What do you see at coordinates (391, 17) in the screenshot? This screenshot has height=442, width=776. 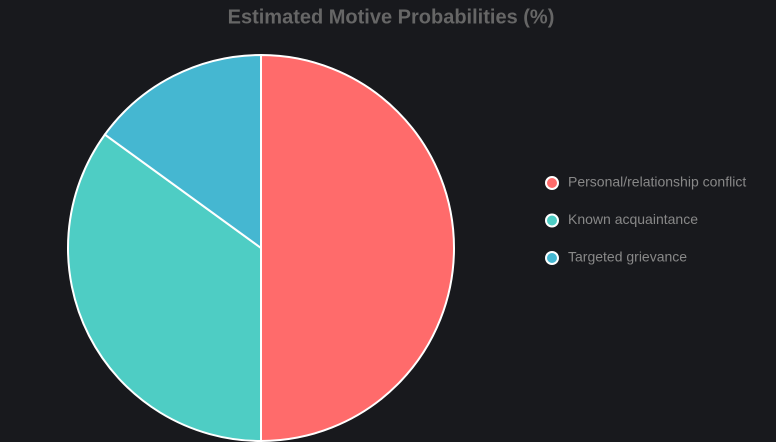 I see `chart-title: Estimated Motive Probabilities (%)` at bounding box center [391, 17].